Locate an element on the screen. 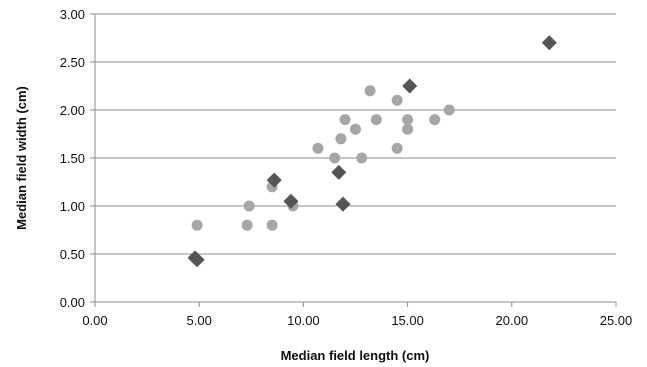 This screenshot has height=367, width=647. y-tick-label: 3.00 is located at coordinates (72, 14).